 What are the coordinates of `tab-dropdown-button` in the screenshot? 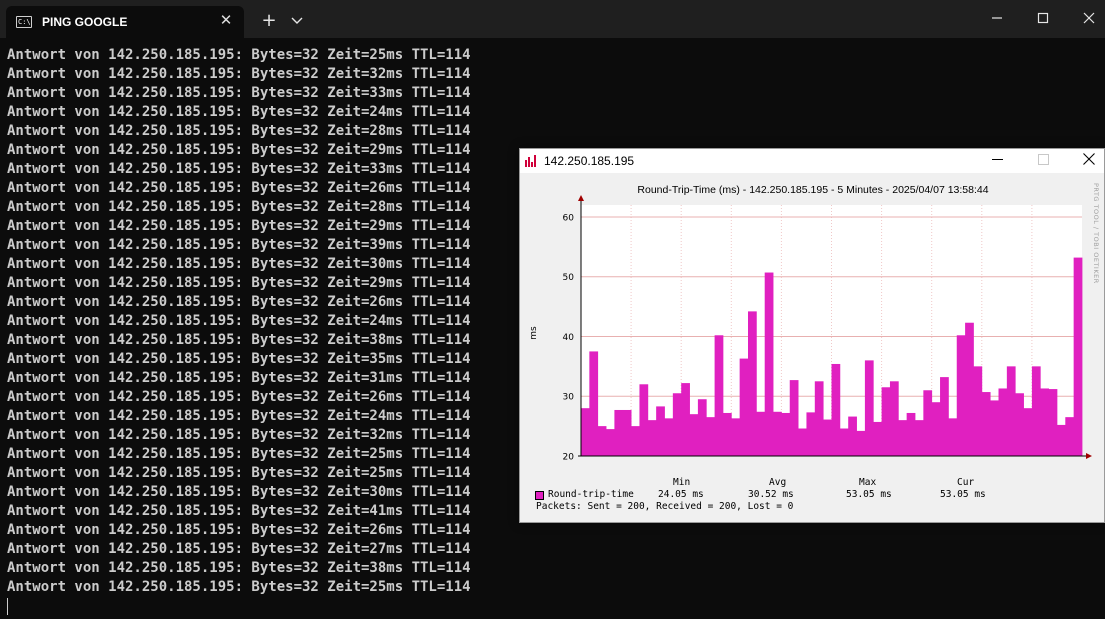 It's located at (297, 21).